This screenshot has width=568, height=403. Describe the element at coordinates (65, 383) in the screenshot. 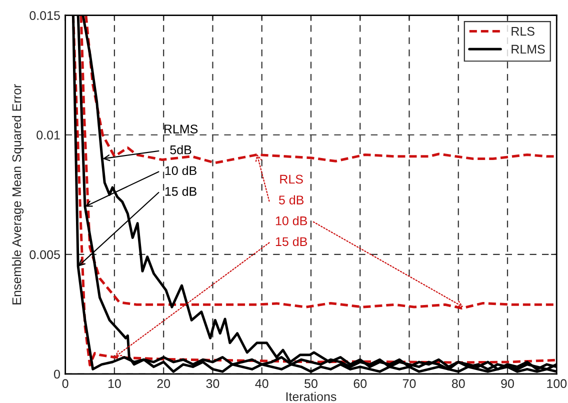

I see `x-tick-label: 0` at that location.